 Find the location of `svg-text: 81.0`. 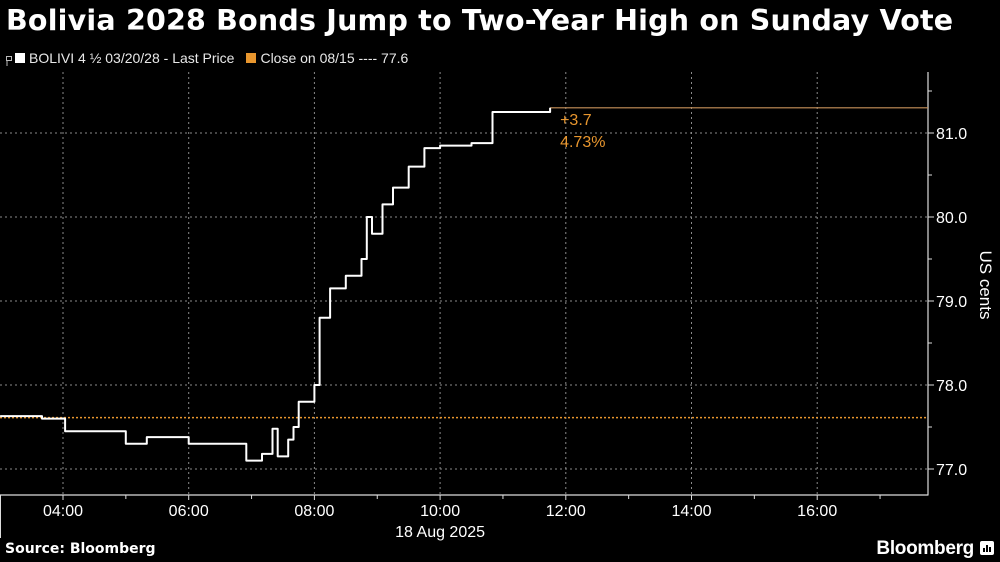

svg-text: 81.0 is located at coordinates (951, 134).